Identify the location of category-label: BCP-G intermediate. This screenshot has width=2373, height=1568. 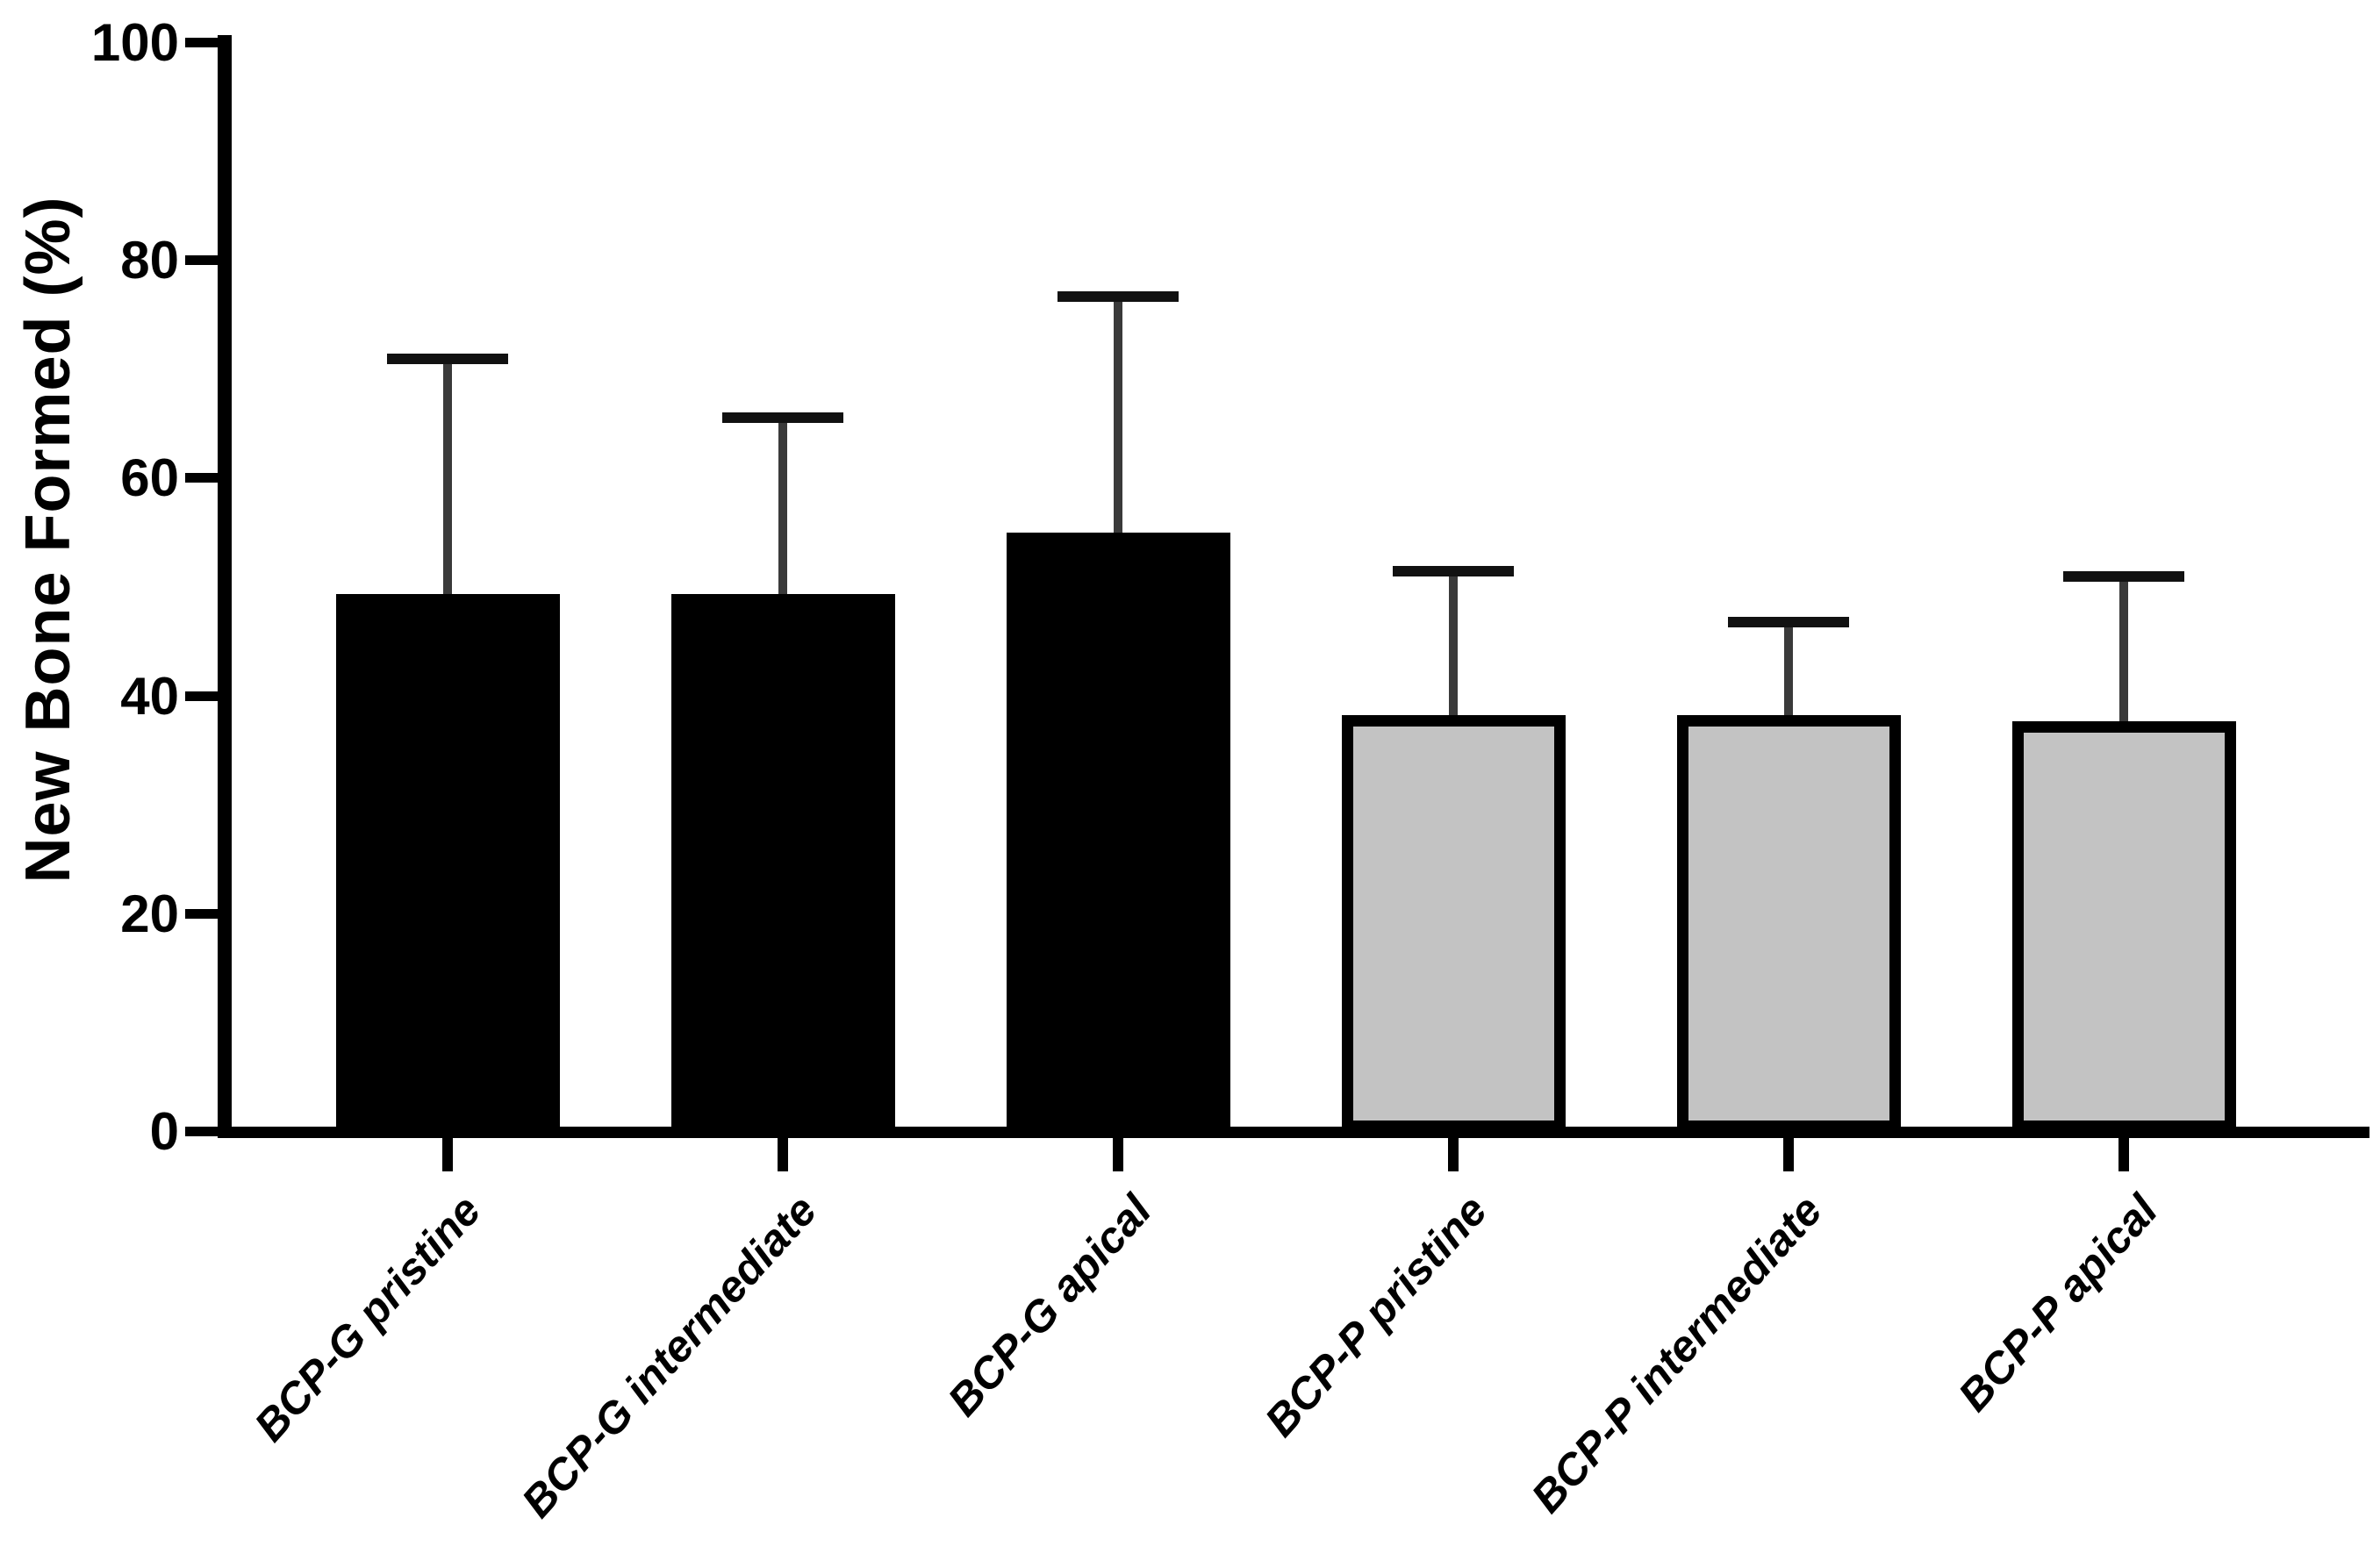
(669, 1356).